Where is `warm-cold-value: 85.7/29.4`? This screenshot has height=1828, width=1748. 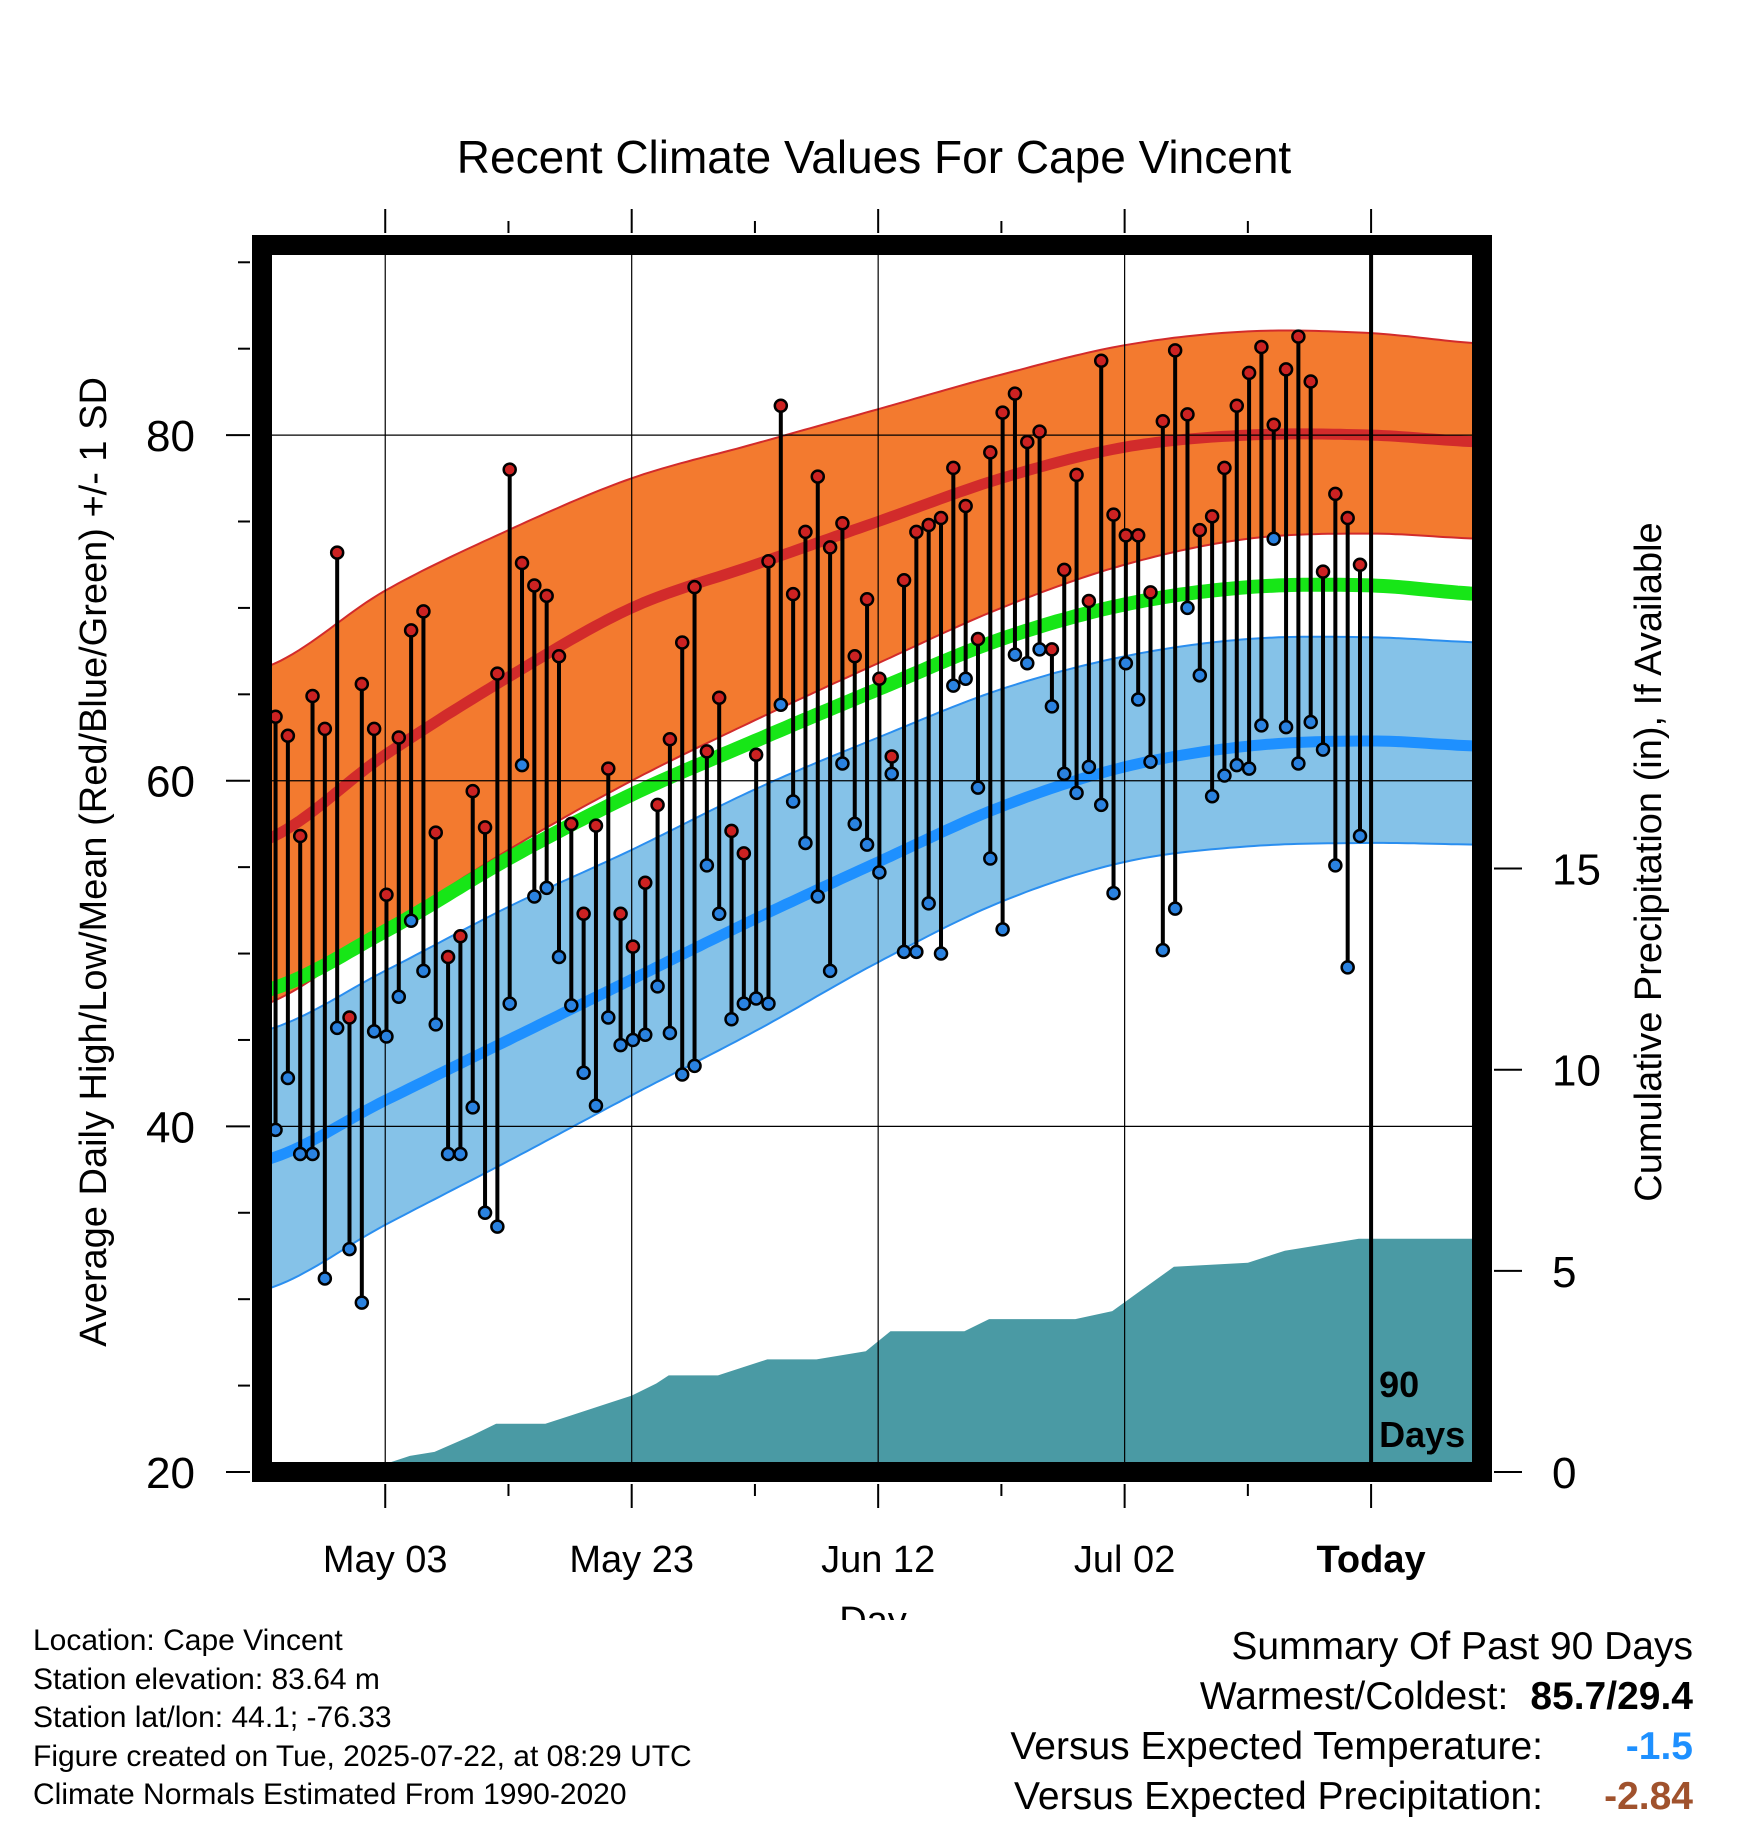 warm-cold-value: 85.7/29.4 is located at coordinates (1611, 1696).